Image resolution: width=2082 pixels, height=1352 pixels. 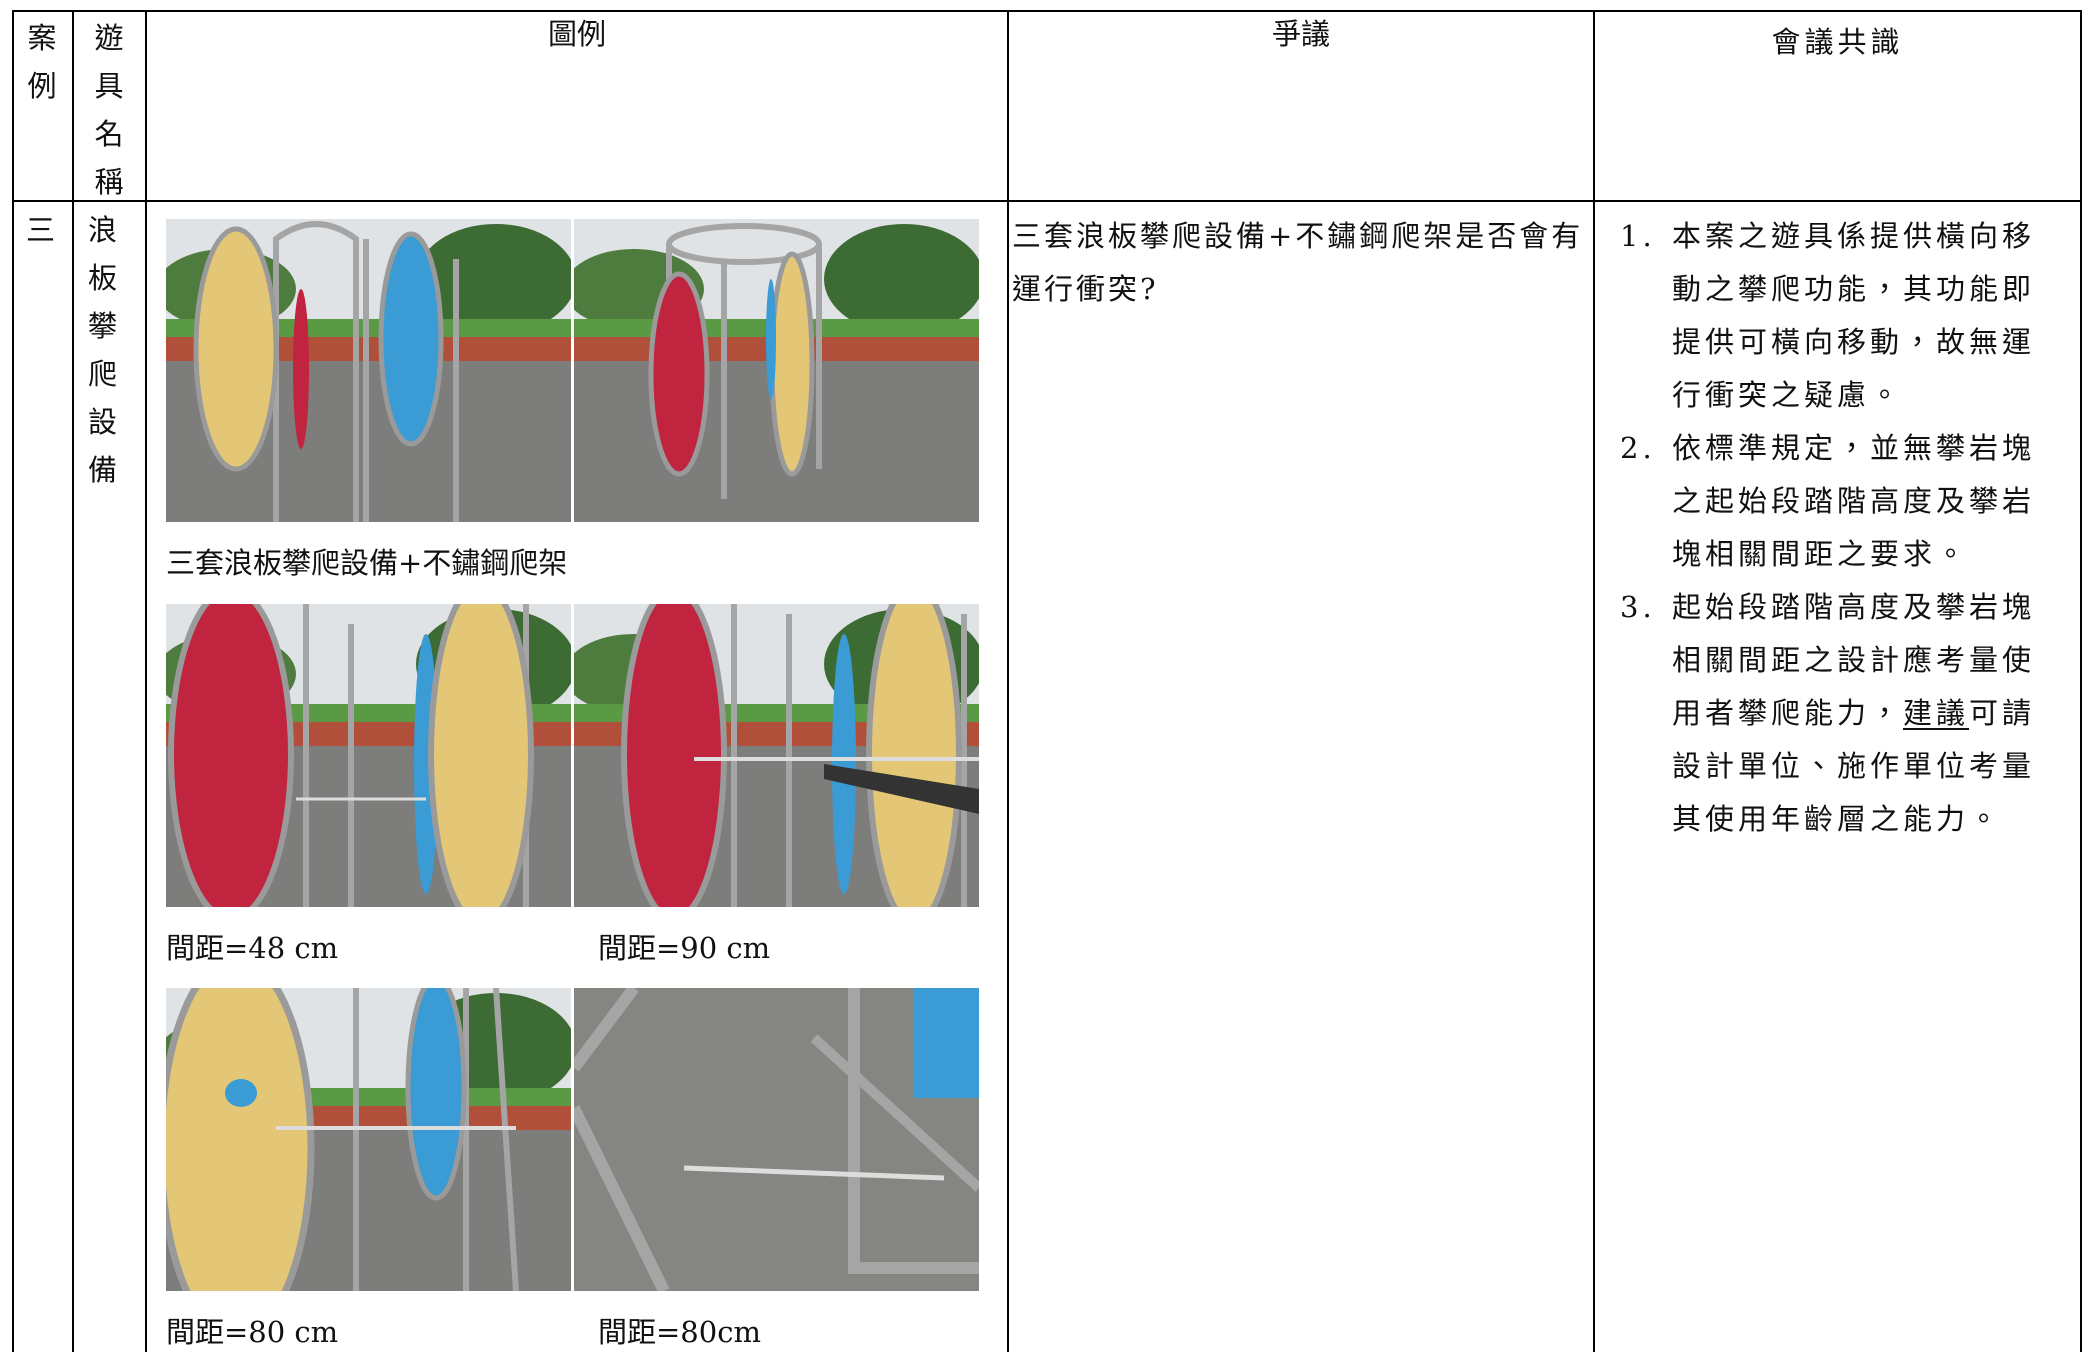 I want to click on header-dispute: 爭議, so click(x=1300, y=34).